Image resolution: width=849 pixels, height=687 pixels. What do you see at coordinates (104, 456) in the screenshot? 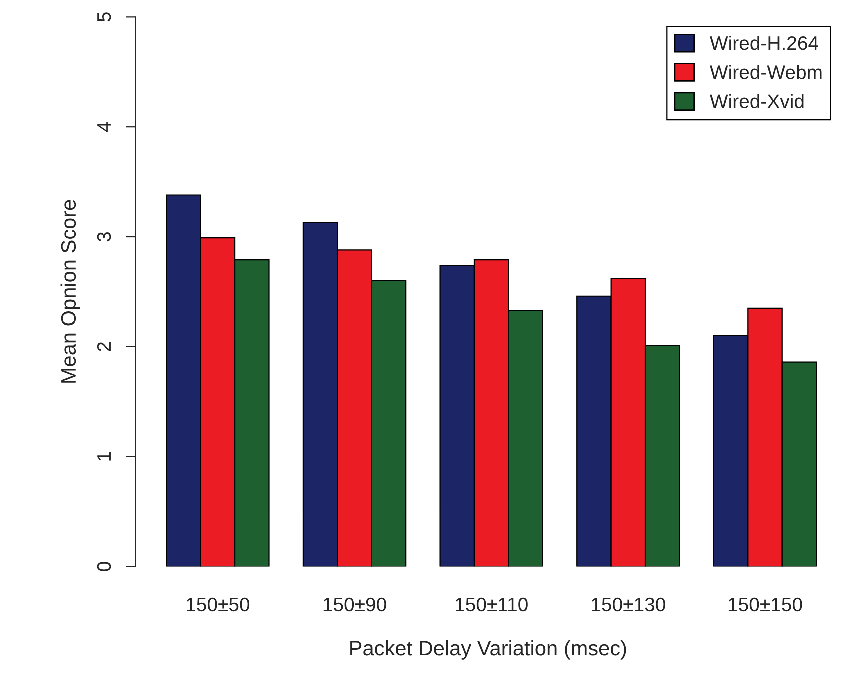
I see `y-tick-label: 1` at bounding box center [104, 456].